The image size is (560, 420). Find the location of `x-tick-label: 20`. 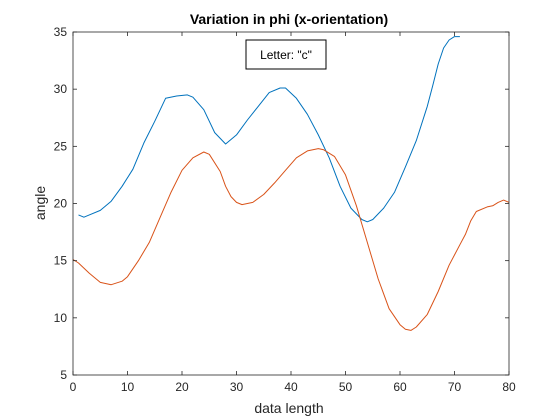

x-tick-label: 20 is located at coordinates (182, 387).